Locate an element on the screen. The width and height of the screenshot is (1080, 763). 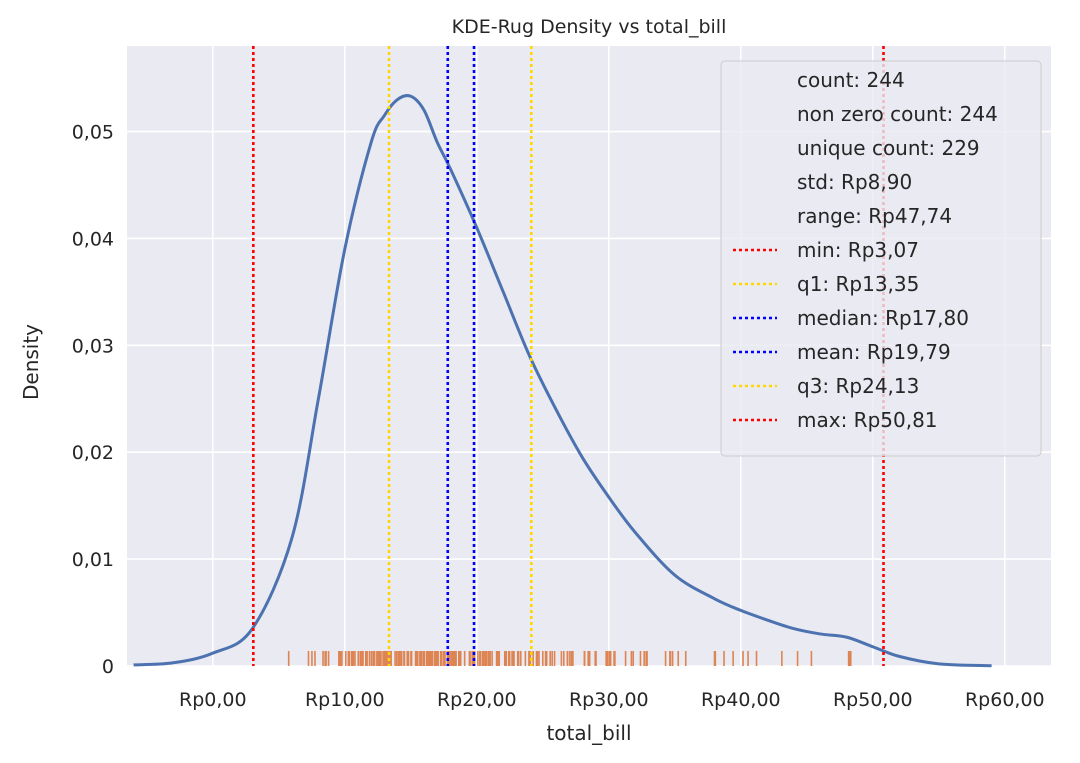
y-tick-label: 0,04 is located at coordinates (93, 239).